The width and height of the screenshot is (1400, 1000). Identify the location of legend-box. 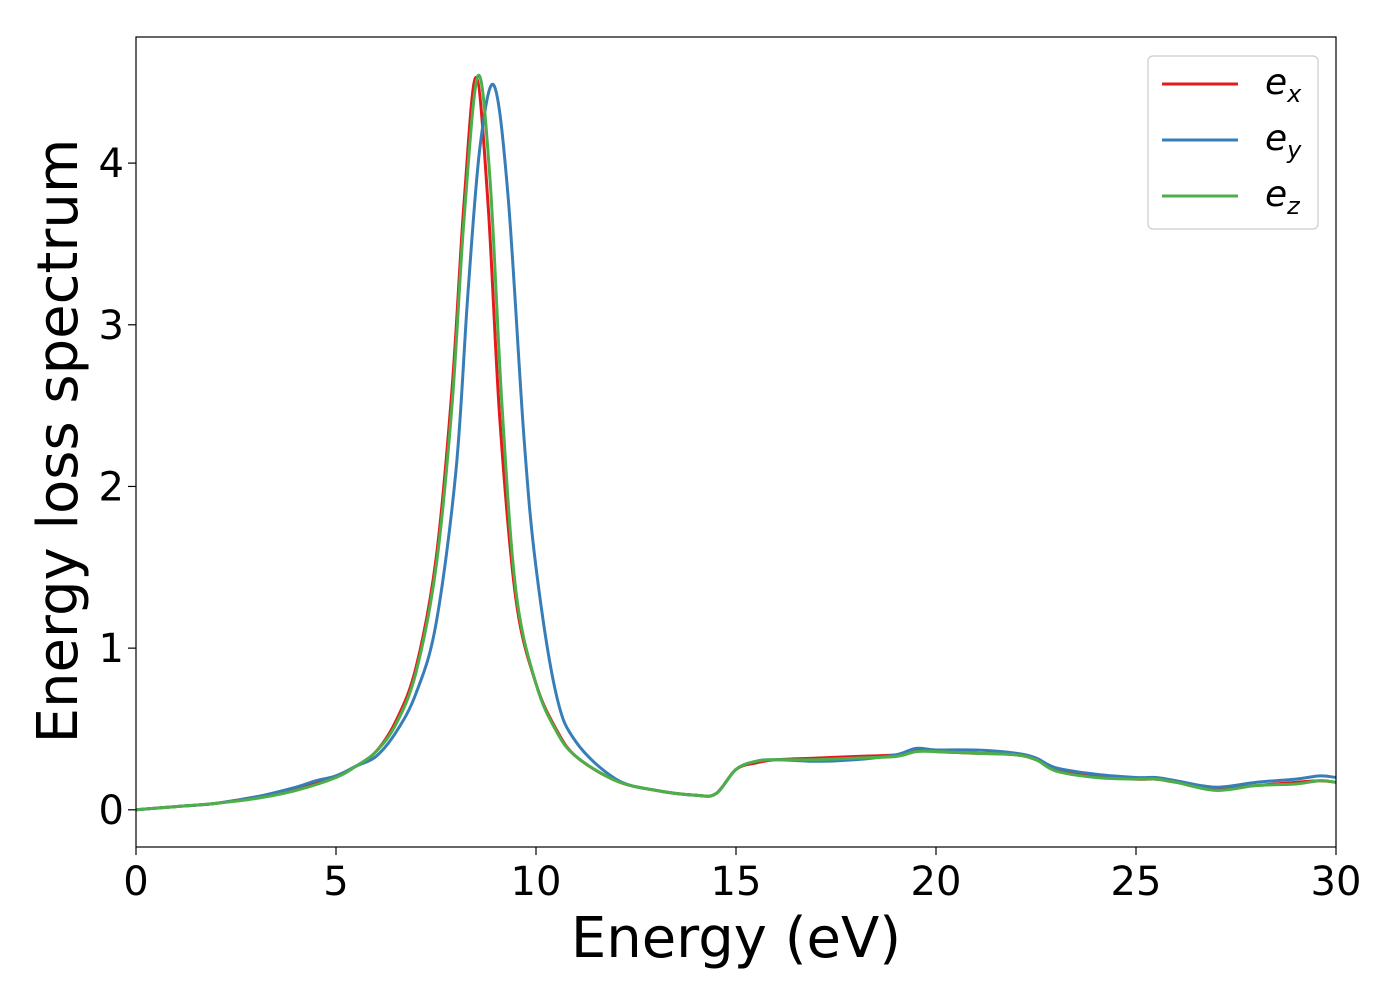
(1233, 142).